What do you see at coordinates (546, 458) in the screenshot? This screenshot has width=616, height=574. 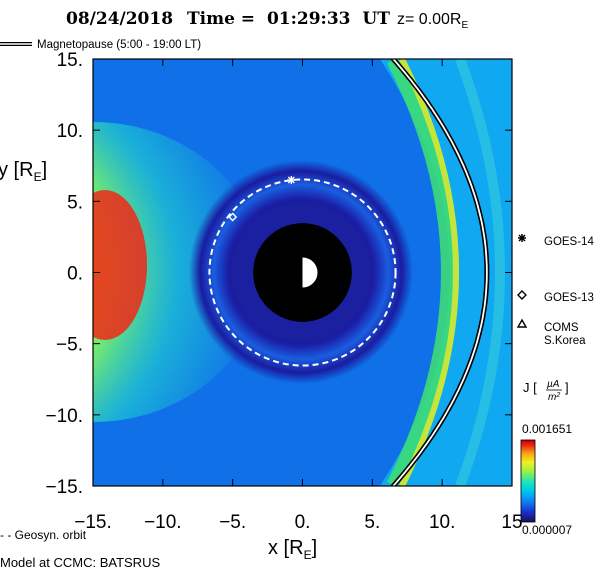 I see `colorbar: J [ µA m2 ] 0.001651 0.000007` at bounding box center [546, 458].